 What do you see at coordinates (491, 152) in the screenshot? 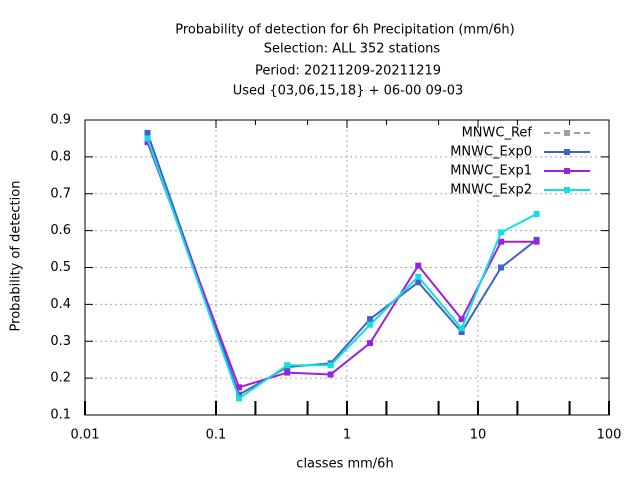
I see `legend-label: MNWC_Exp0` at bounding box center [491, 152].